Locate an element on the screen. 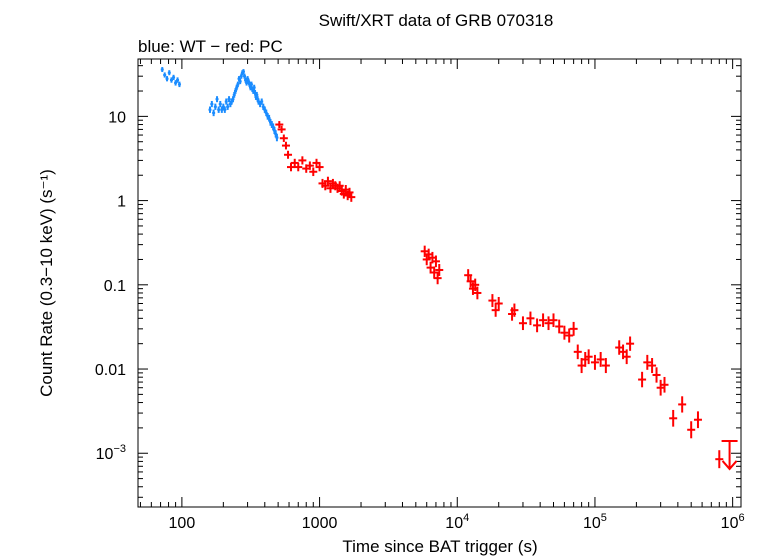 This screenshot has width=761, height=558. upper-limit-arrow is located at coordinates (729, 455).